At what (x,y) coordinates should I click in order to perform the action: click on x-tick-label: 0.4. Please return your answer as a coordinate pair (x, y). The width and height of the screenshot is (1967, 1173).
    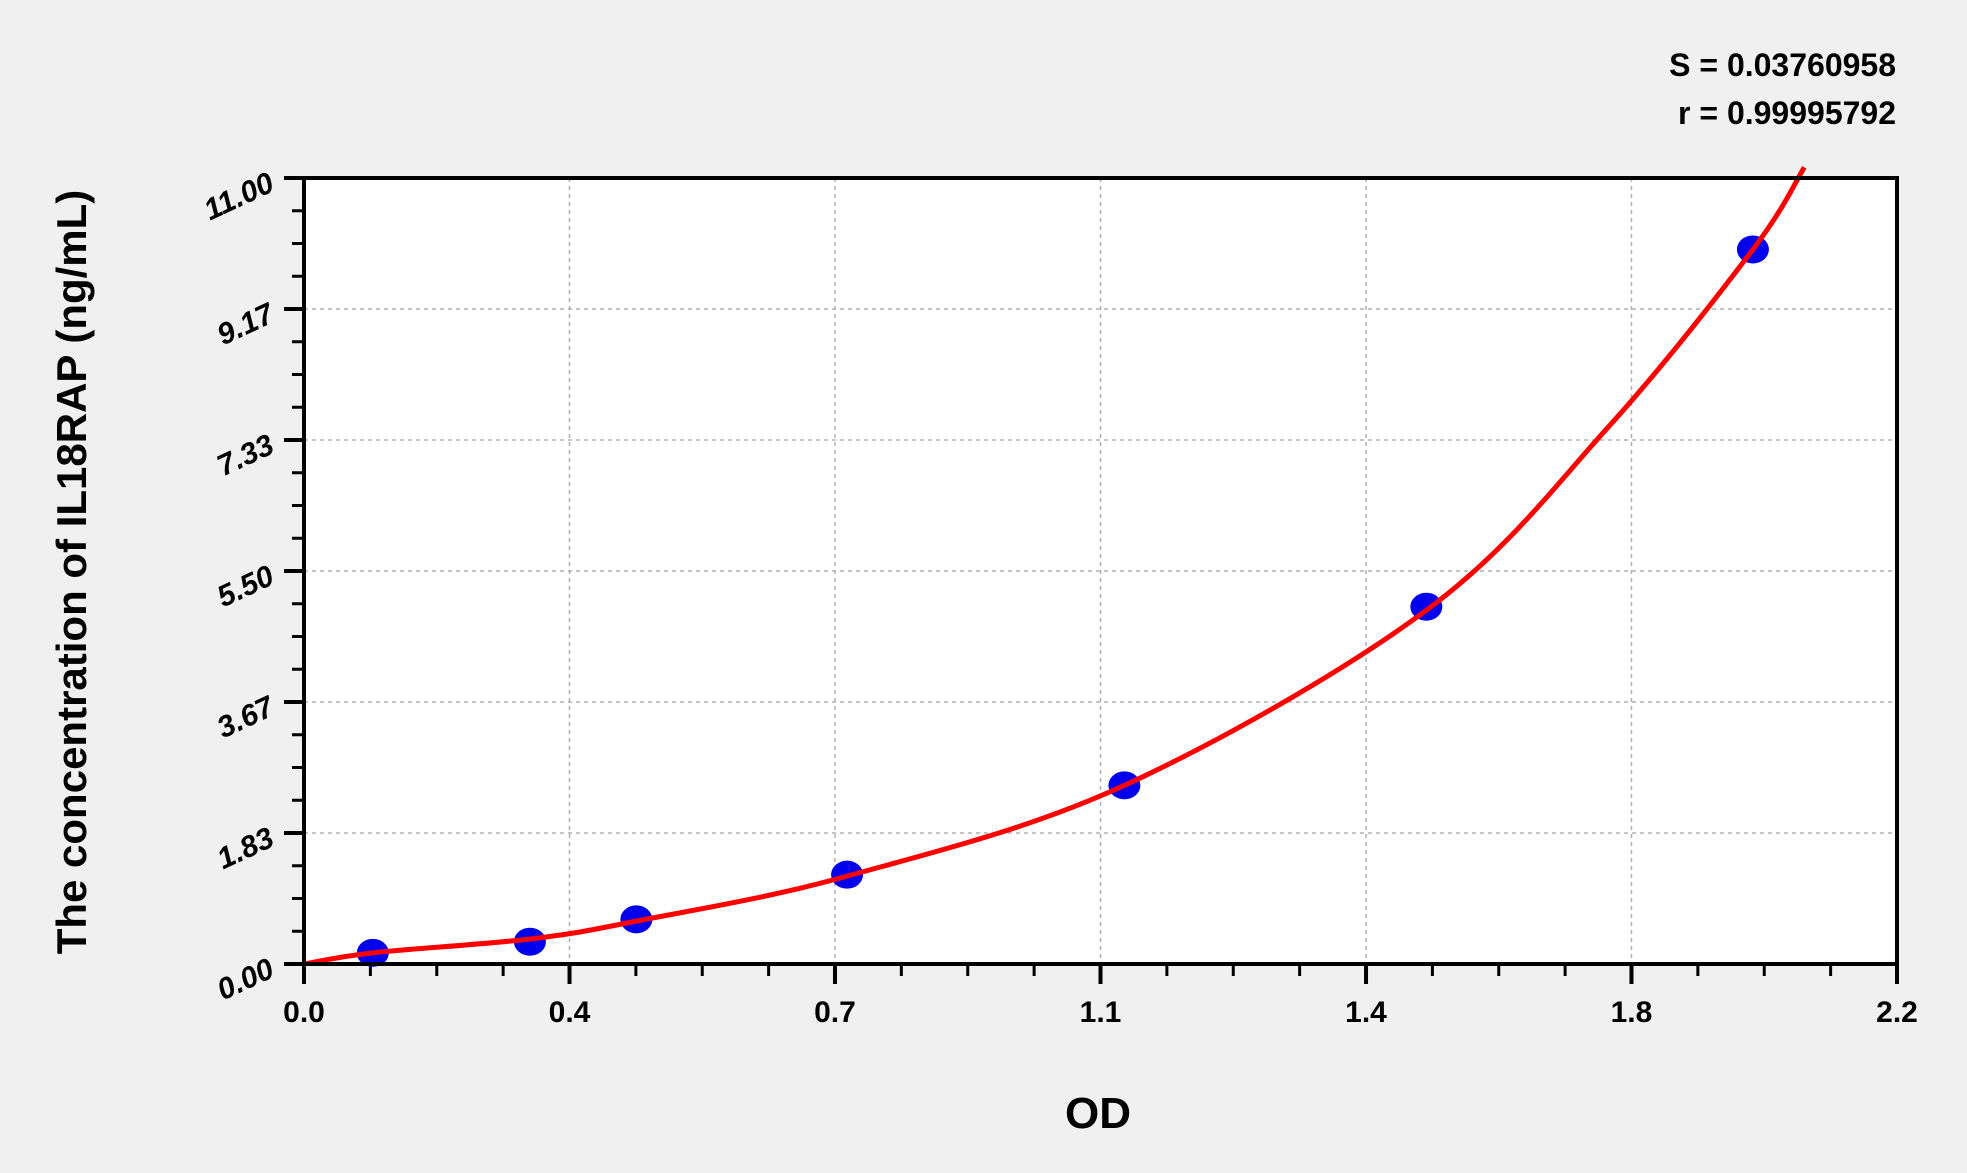
    Looking at the image, I should click on (570, 1012).